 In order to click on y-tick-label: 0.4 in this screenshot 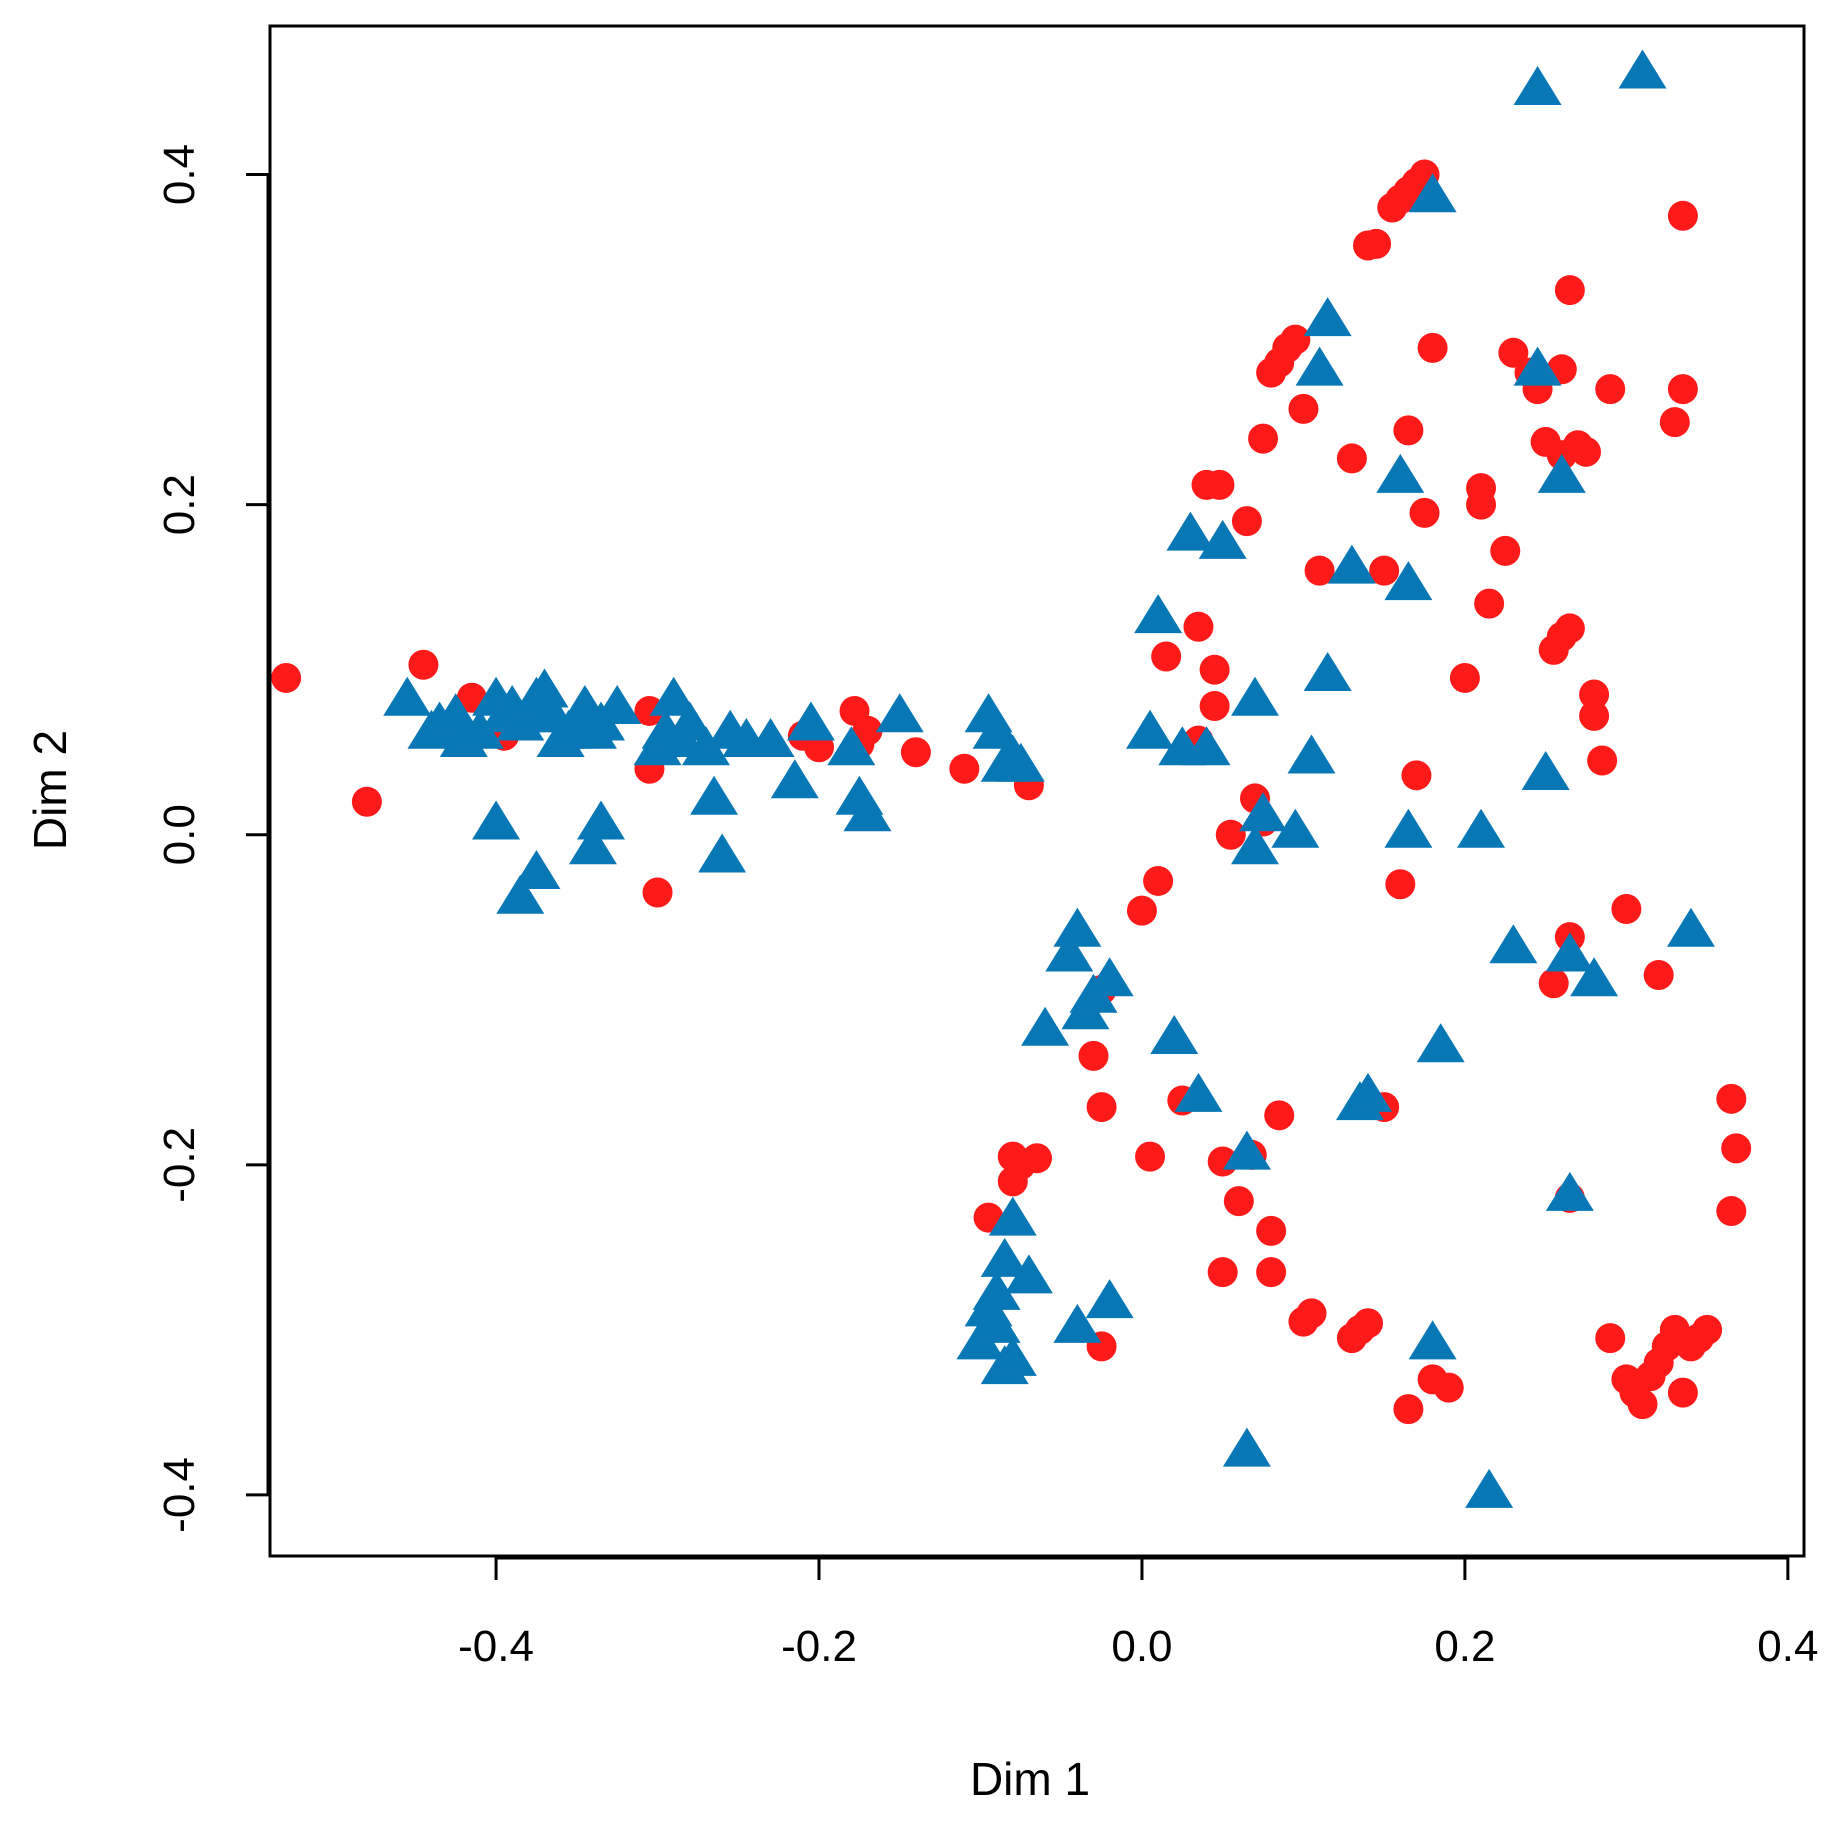, I will do `click(179, 174)`.